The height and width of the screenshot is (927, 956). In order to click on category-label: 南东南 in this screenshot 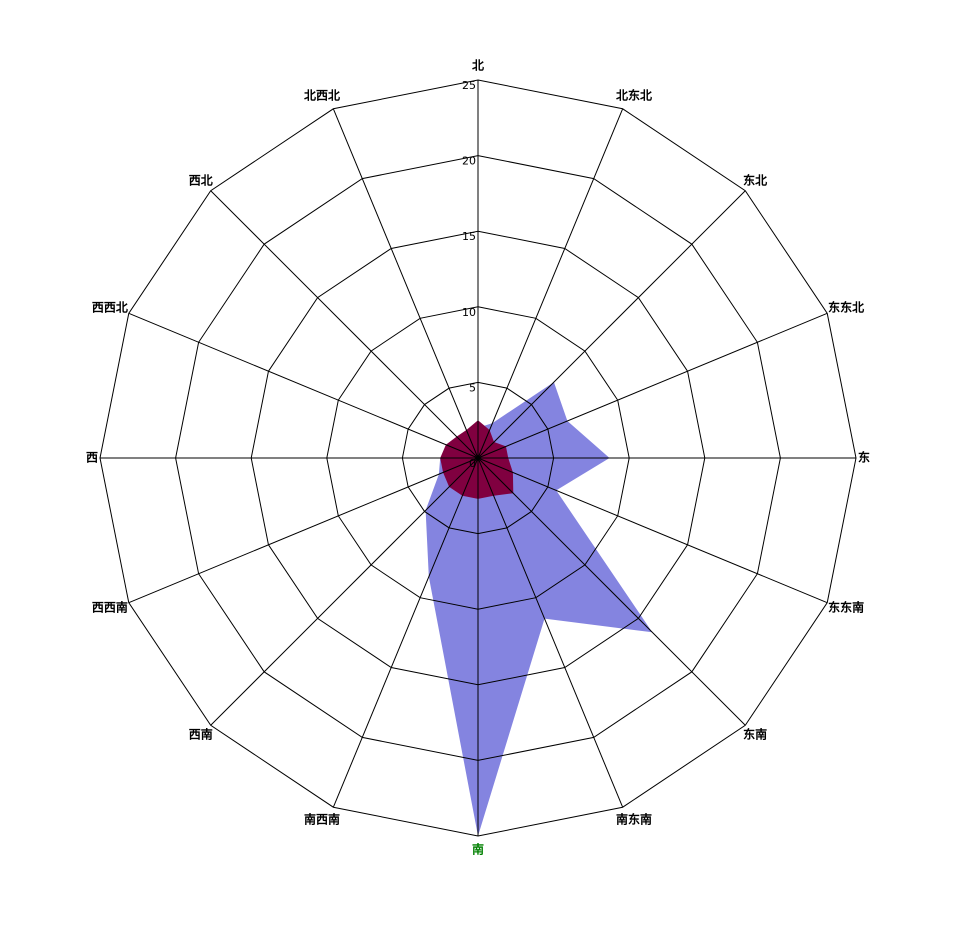, I will do `click(634, 819)`.